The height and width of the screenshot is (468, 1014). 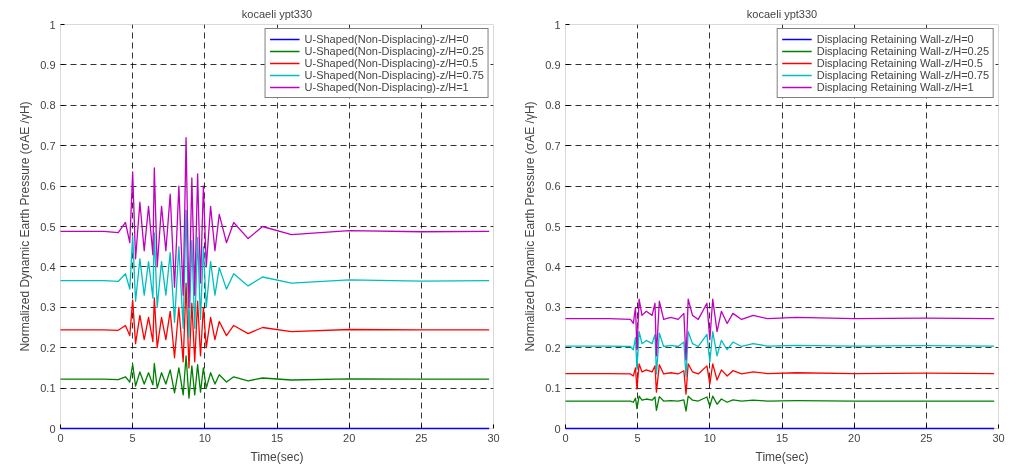 What do you see at coordinates (899, 63) in the screenshot?
I see `legend-label: Displacing Retaining Wall-z/H=0.5` at bounding box center [899, 63].